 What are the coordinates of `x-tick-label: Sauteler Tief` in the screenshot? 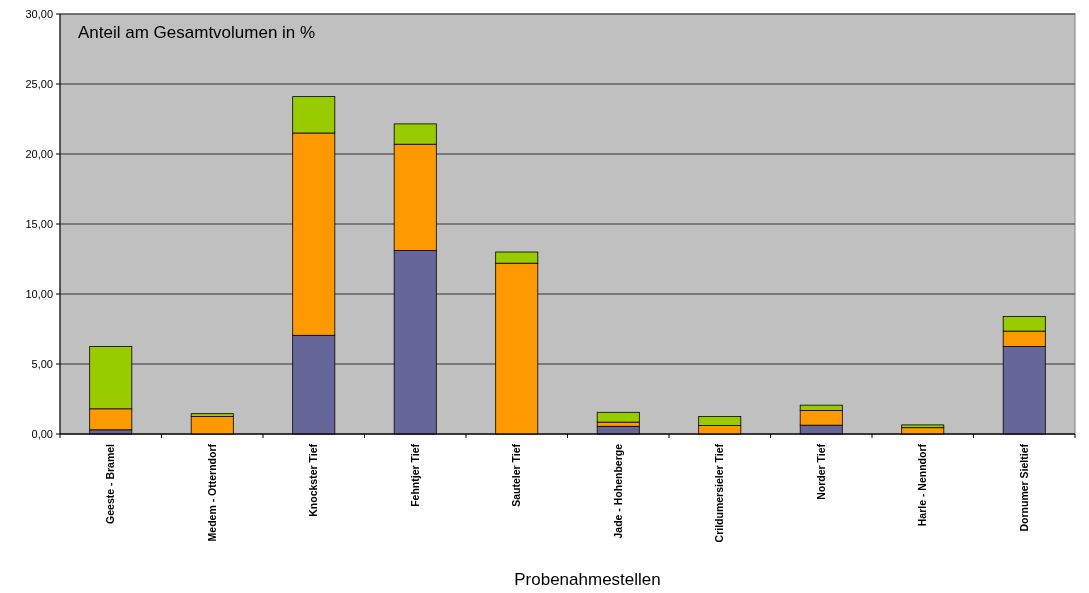 It's located at (516, 475).